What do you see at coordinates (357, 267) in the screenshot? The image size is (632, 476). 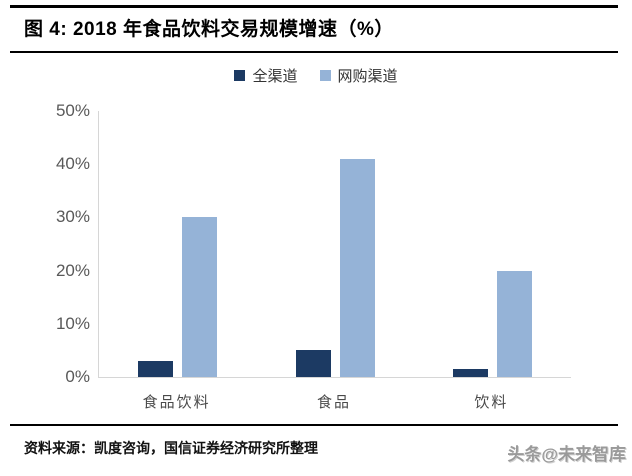 I see `bar-网购渠道-食品` at bounding box center [357, 267].